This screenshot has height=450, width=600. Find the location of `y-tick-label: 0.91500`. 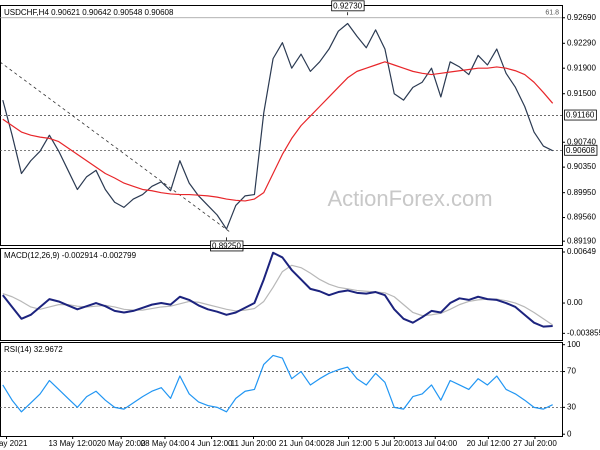

y-tick-label: 0.91500 is located at coordinates (581, 93).